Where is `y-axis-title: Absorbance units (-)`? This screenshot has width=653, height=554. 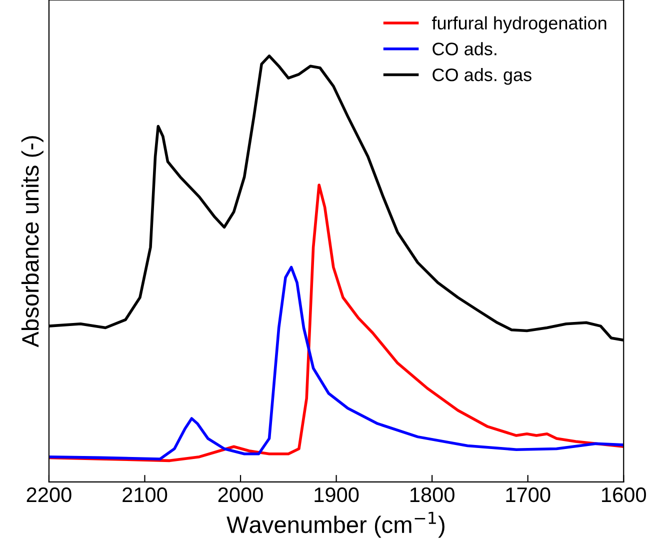 y-axis-title: Absorbance units (-) is located at coordinates (32, 242).